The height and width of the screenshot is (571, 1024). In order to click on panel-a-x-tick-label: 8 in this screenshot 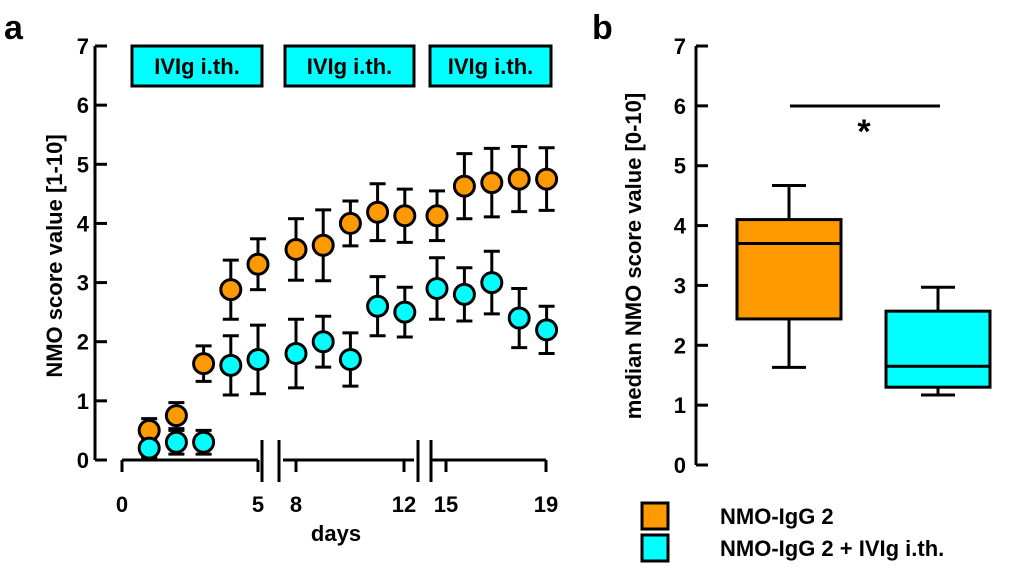, I will do `click(296, 504)`.